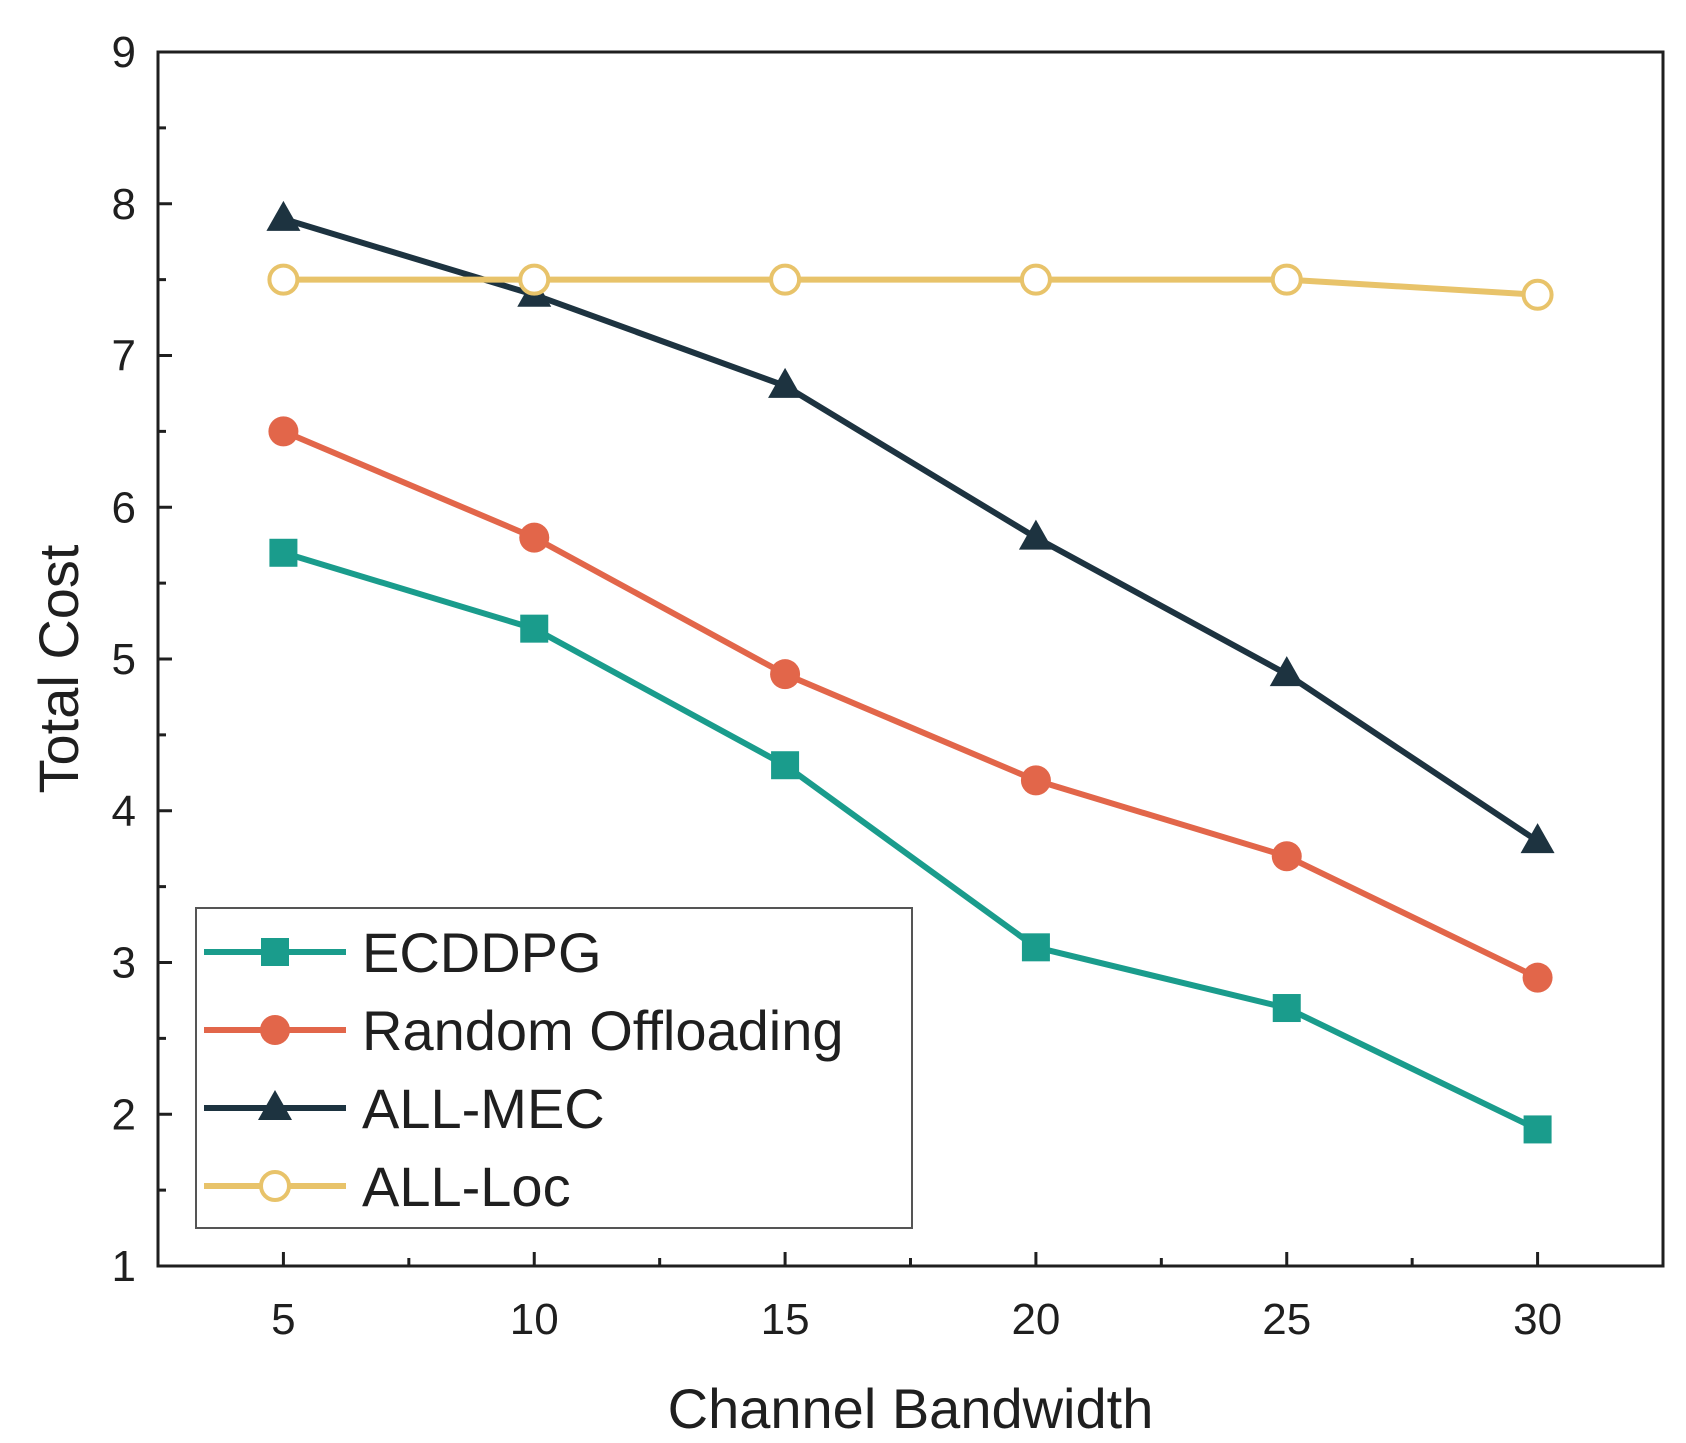 Image resolution: width=1686 pixels, height=1443 pixels. Describe the element at coordinates (124, 1114) in the screenshot. I see `y-tick-label-2: 2` at that location.